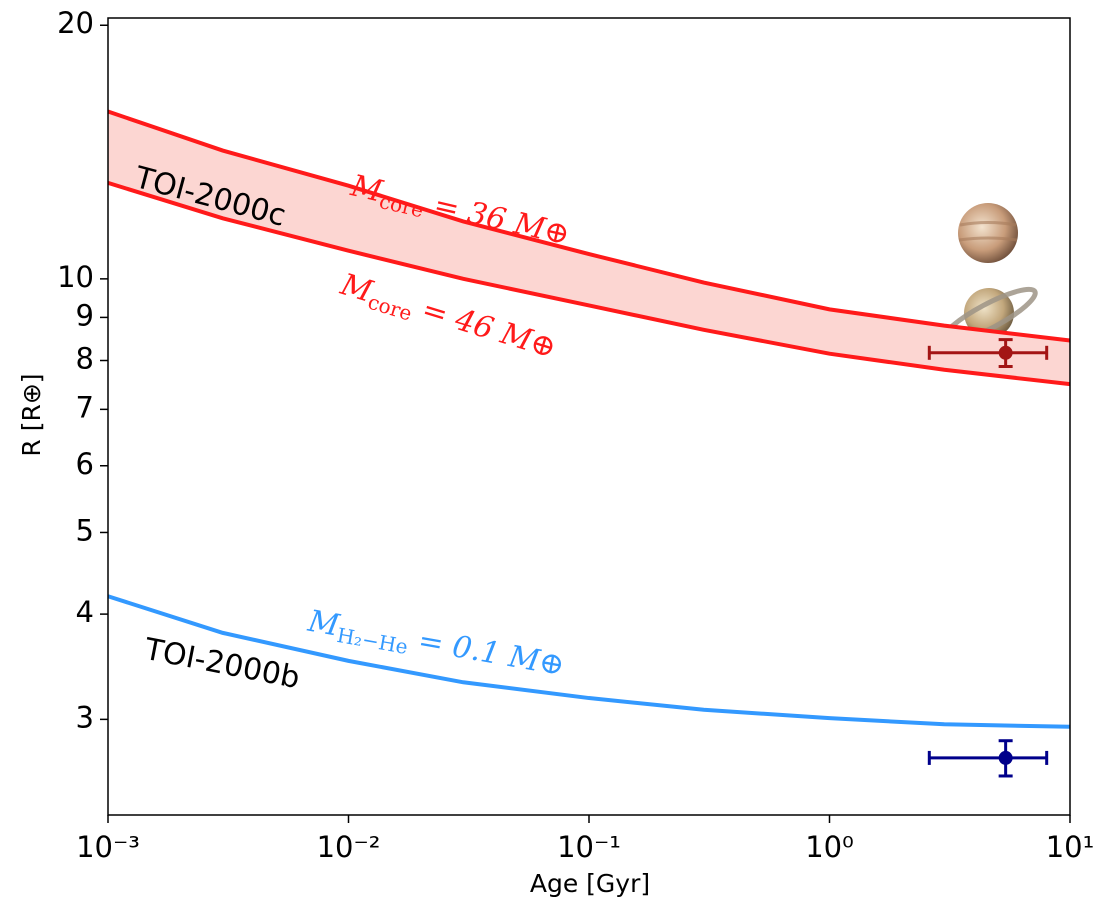 Image resolution: width=1101 pixels, height=902 pixels. I want to click on x-tick-label: 10¹, so click(1070, 847).